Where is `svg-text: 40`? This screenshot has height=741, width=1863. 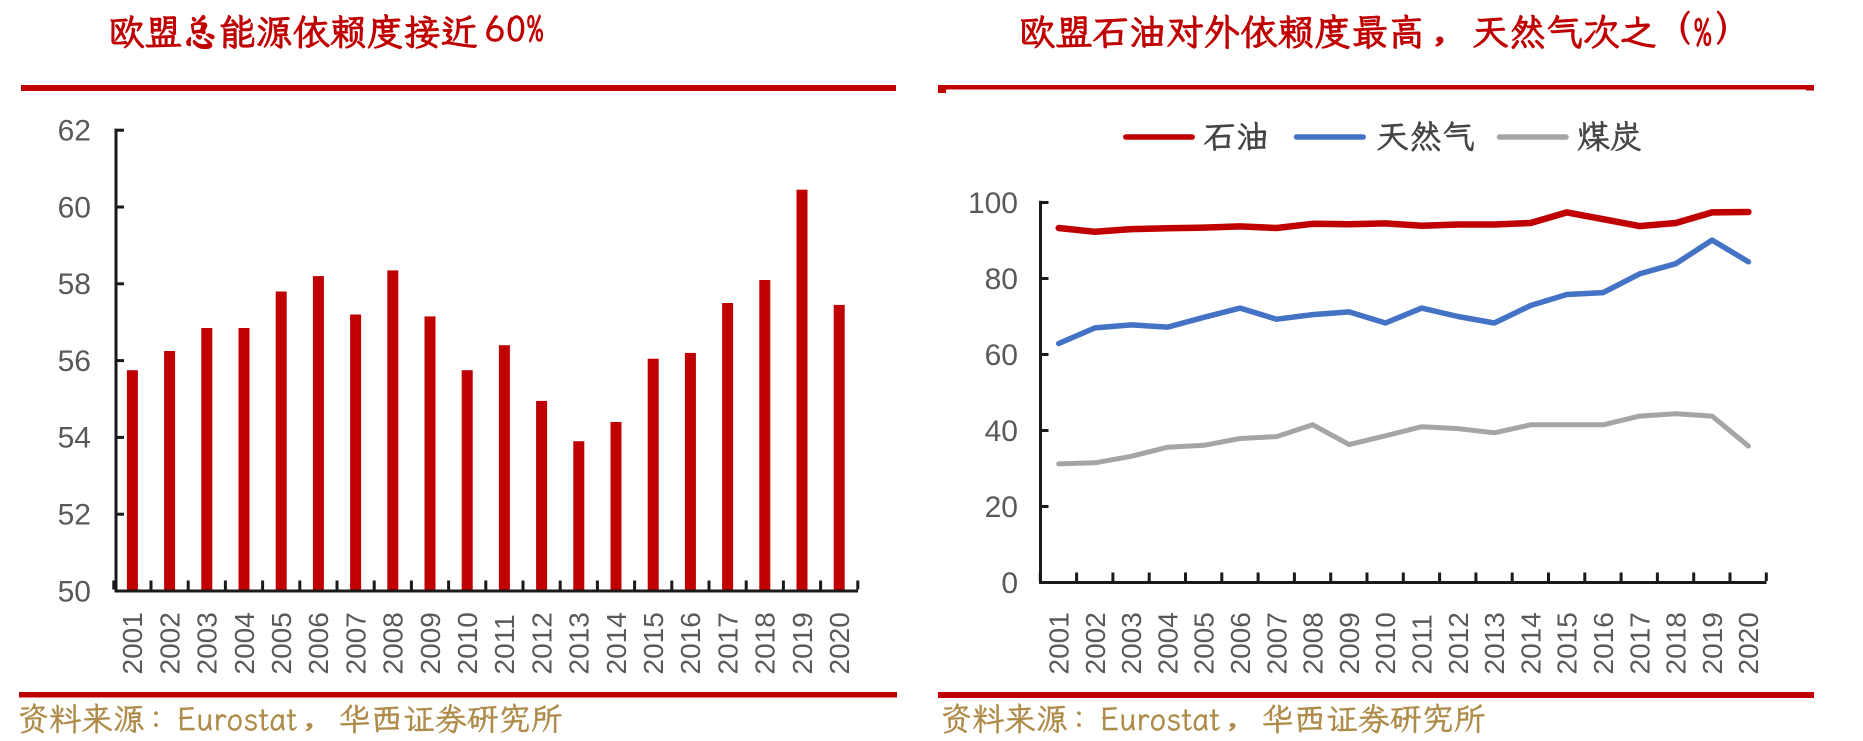
svg-text: 40 is located at coordinates (1001, 431).